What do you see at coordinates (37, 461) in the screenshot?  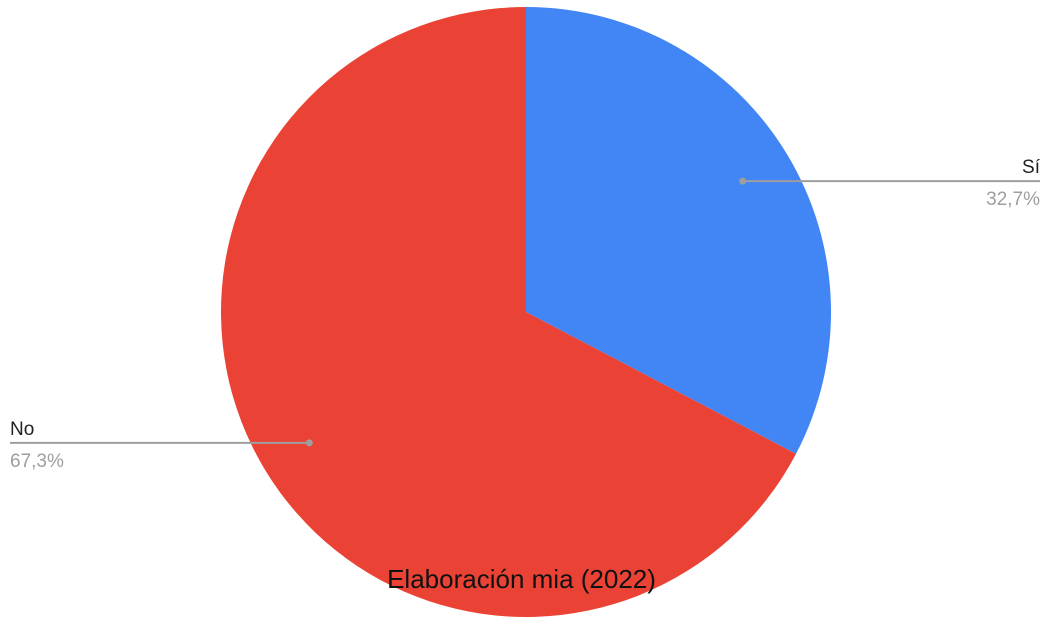 I see `slice-percent-no: 67,3%` at bounding box center [37, 461].